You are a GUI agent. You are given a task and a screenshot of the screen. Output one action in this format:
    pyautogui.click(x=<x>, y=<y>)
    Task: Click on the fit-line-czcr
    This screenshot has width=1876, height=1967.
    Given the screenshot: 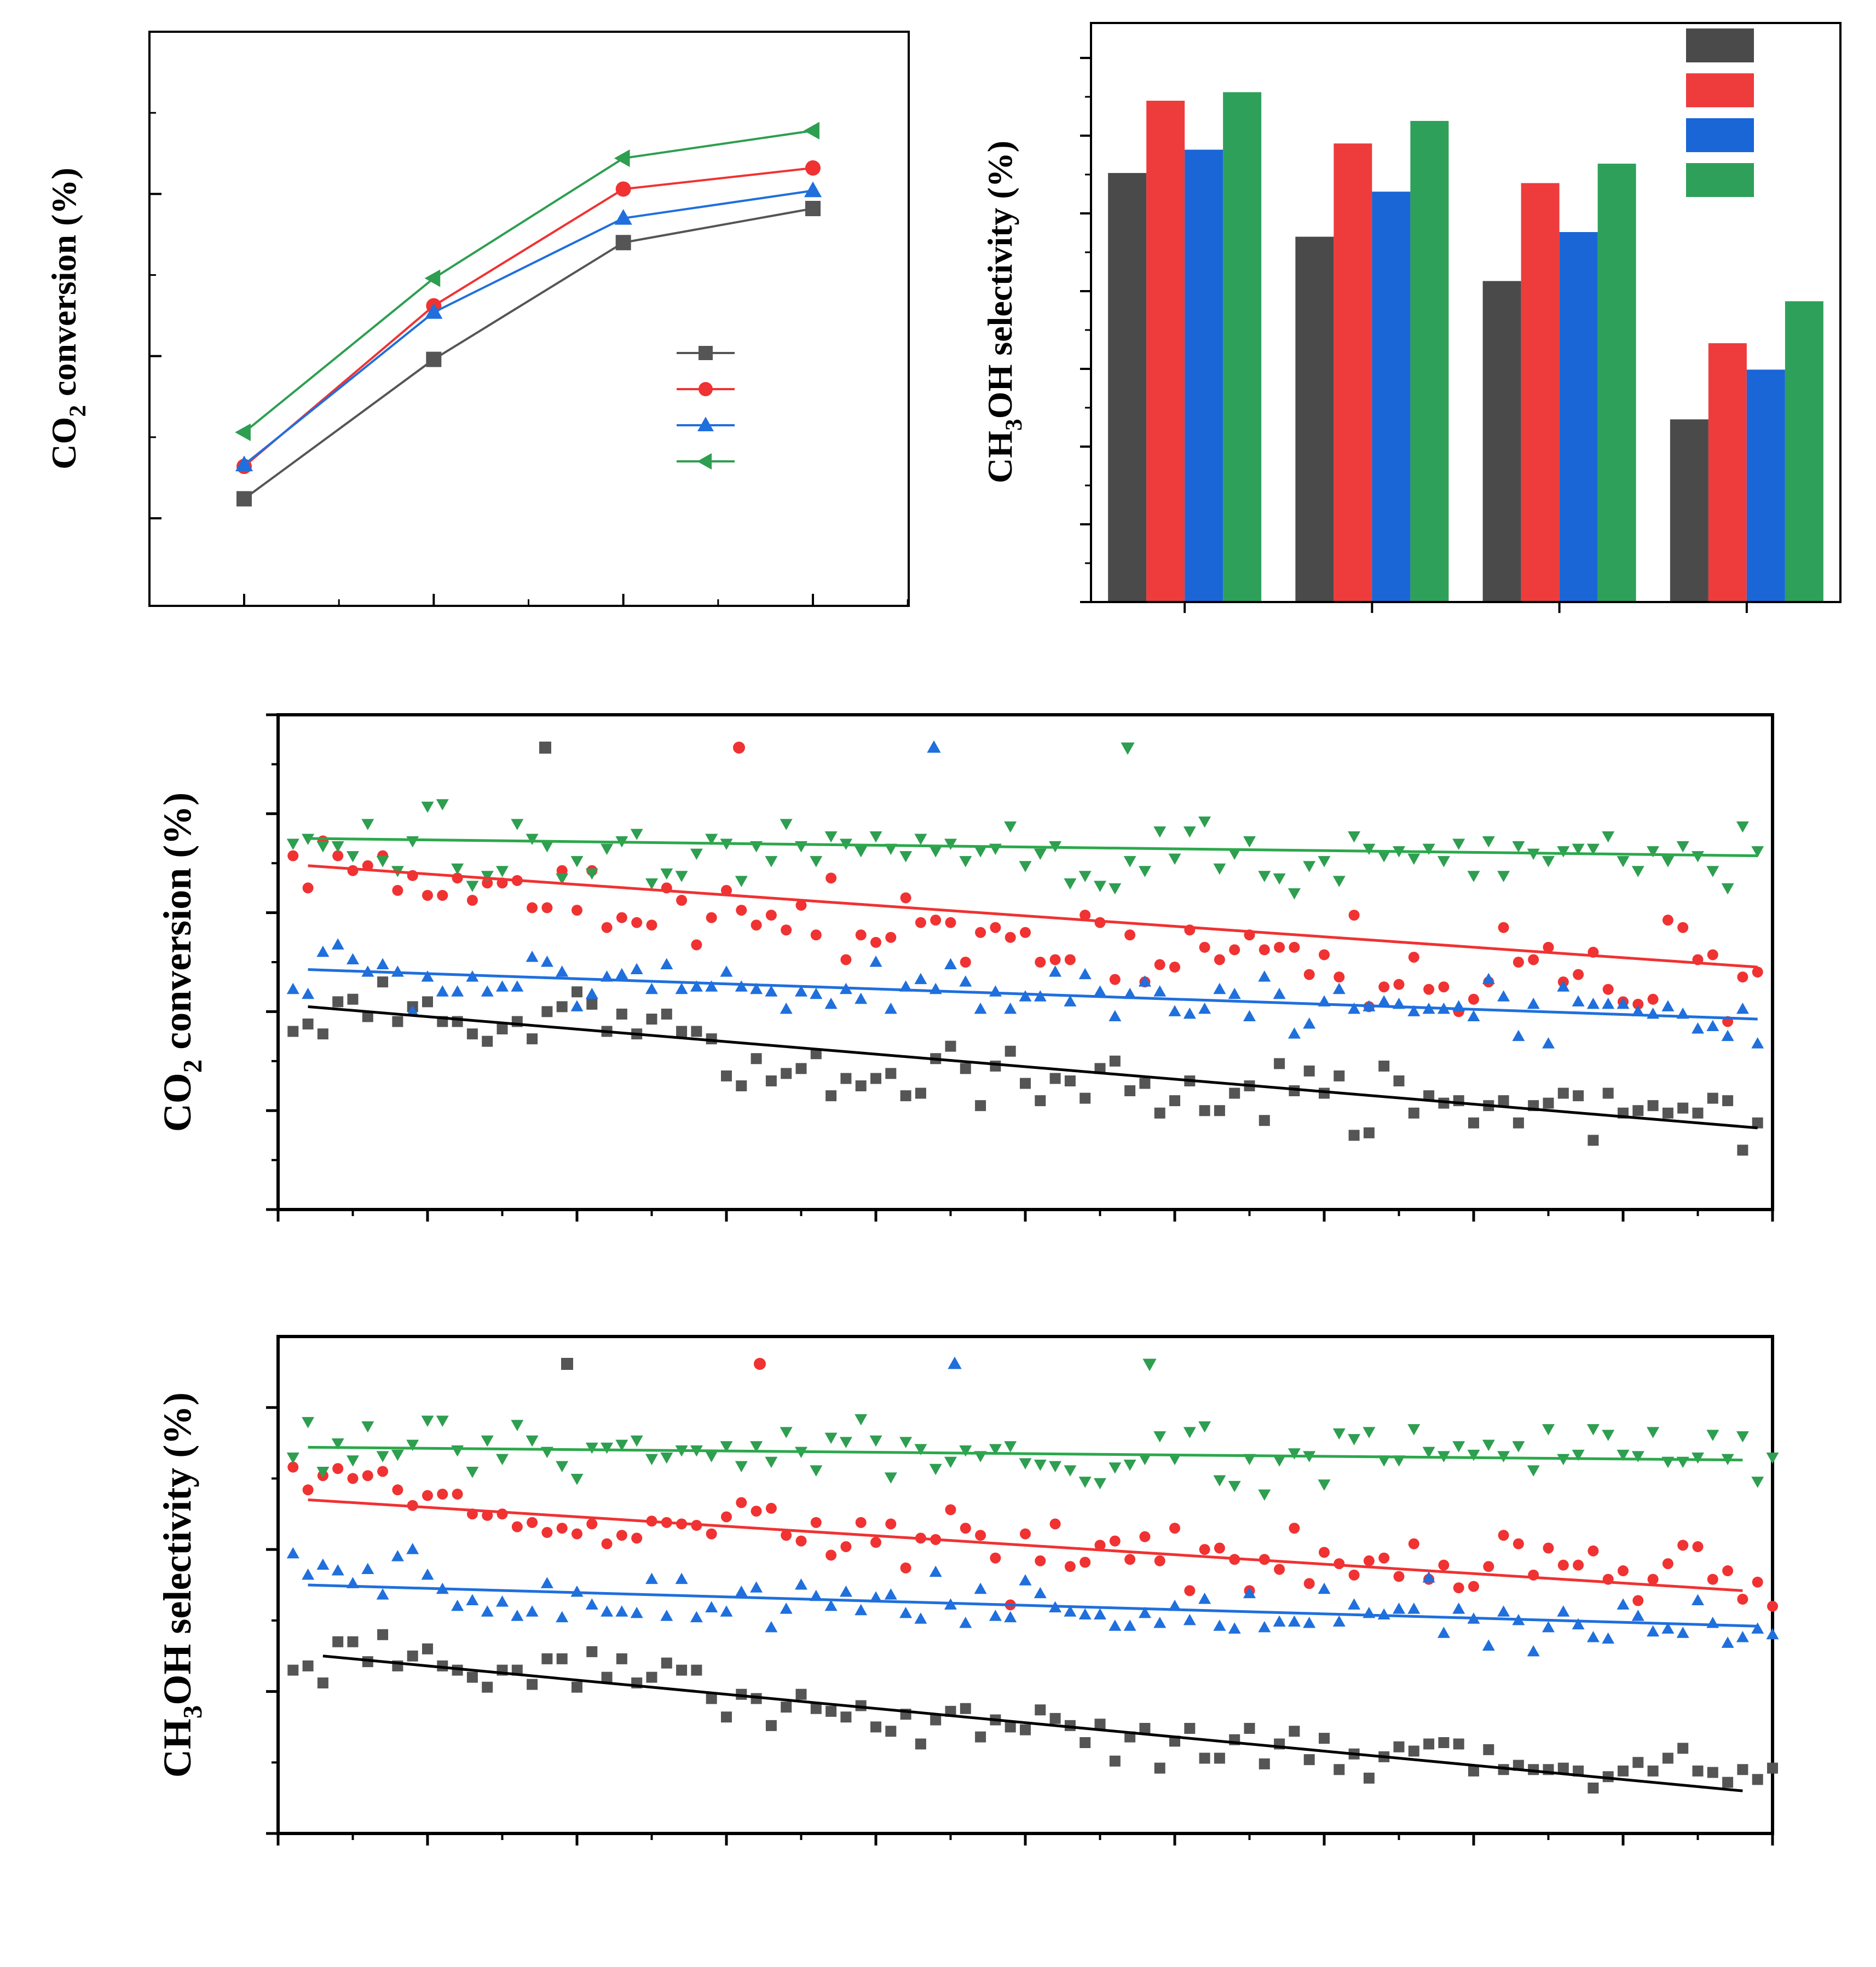 What is the action you would take?
    pyautogui.click(x=1033, y=847)
    